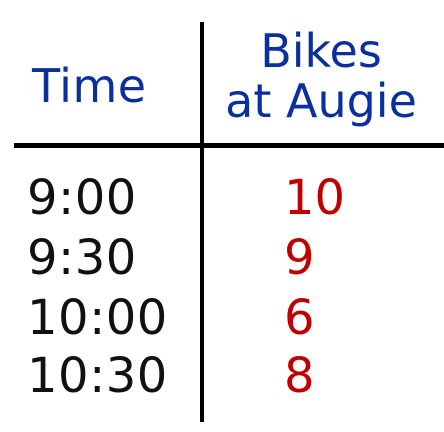 This screenshot has width=444, height=432. I want to click on time-cell: 9:00, so click(82, 198).